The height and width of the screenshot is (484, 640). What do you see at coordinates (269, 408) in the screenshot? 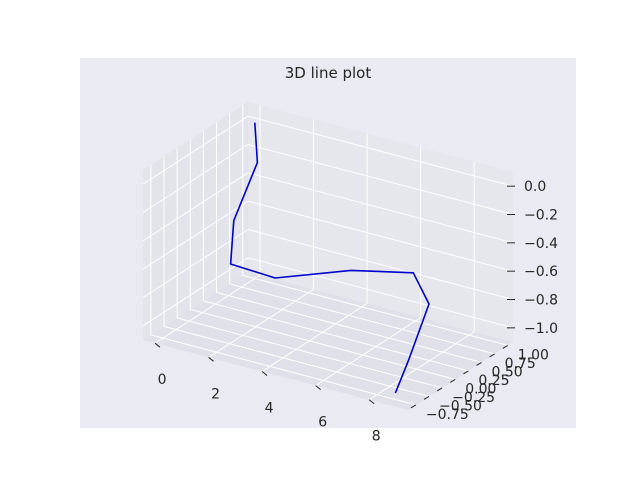
I see `x-tick-label: 4` at bounding box center [269, 408].